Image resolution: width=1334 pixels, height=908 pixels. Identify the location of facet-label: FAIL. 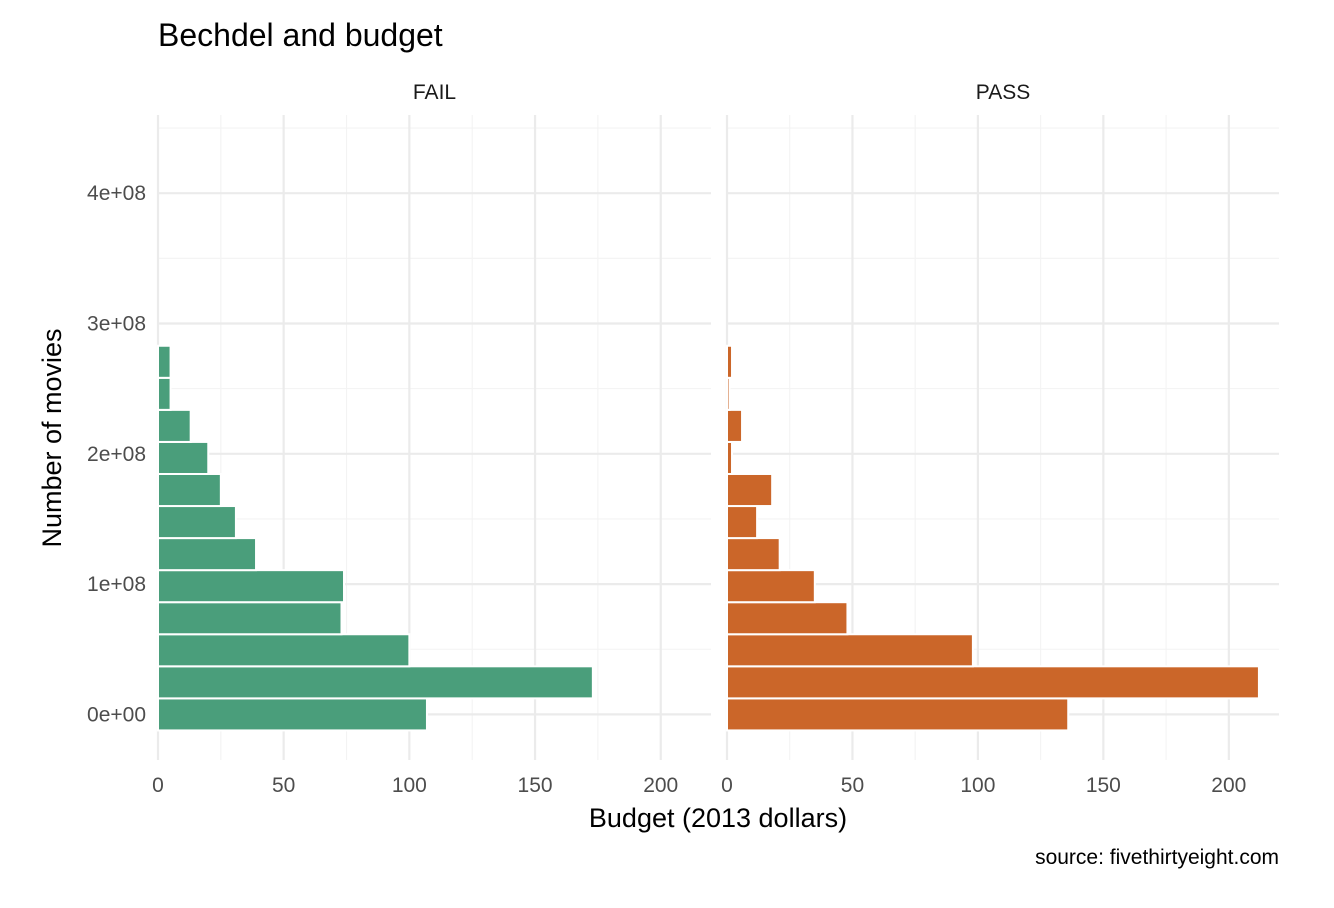
(434, 92).